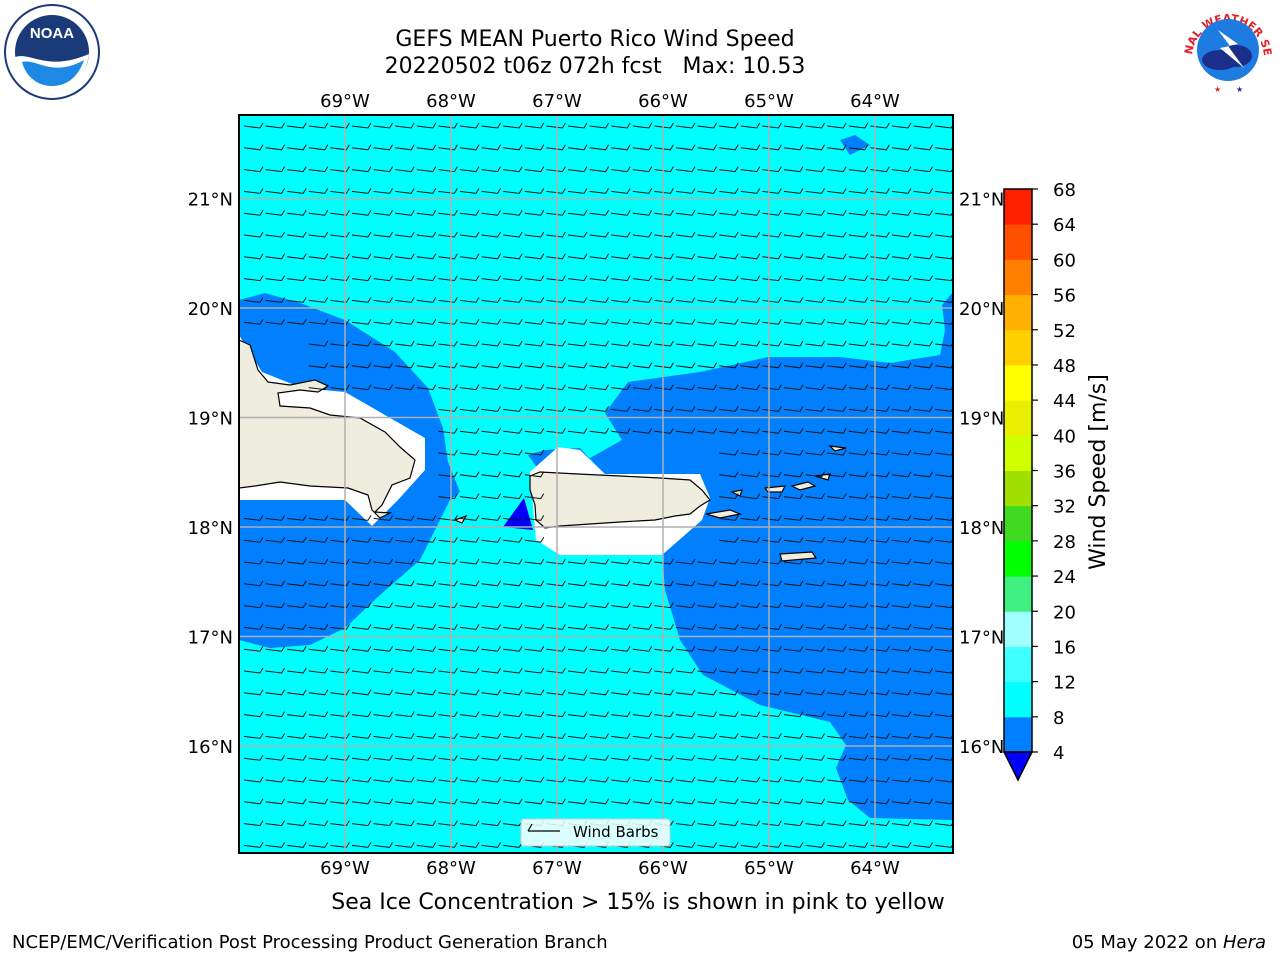 Image resolution: width=1280 pixels, height=960 pixels. What do you see at coordinates (595, 39) in the screenshot?
I see `figure-title: GEFS MEAN Puerto Rico Wind Speed` at bounding box center [595, 39].